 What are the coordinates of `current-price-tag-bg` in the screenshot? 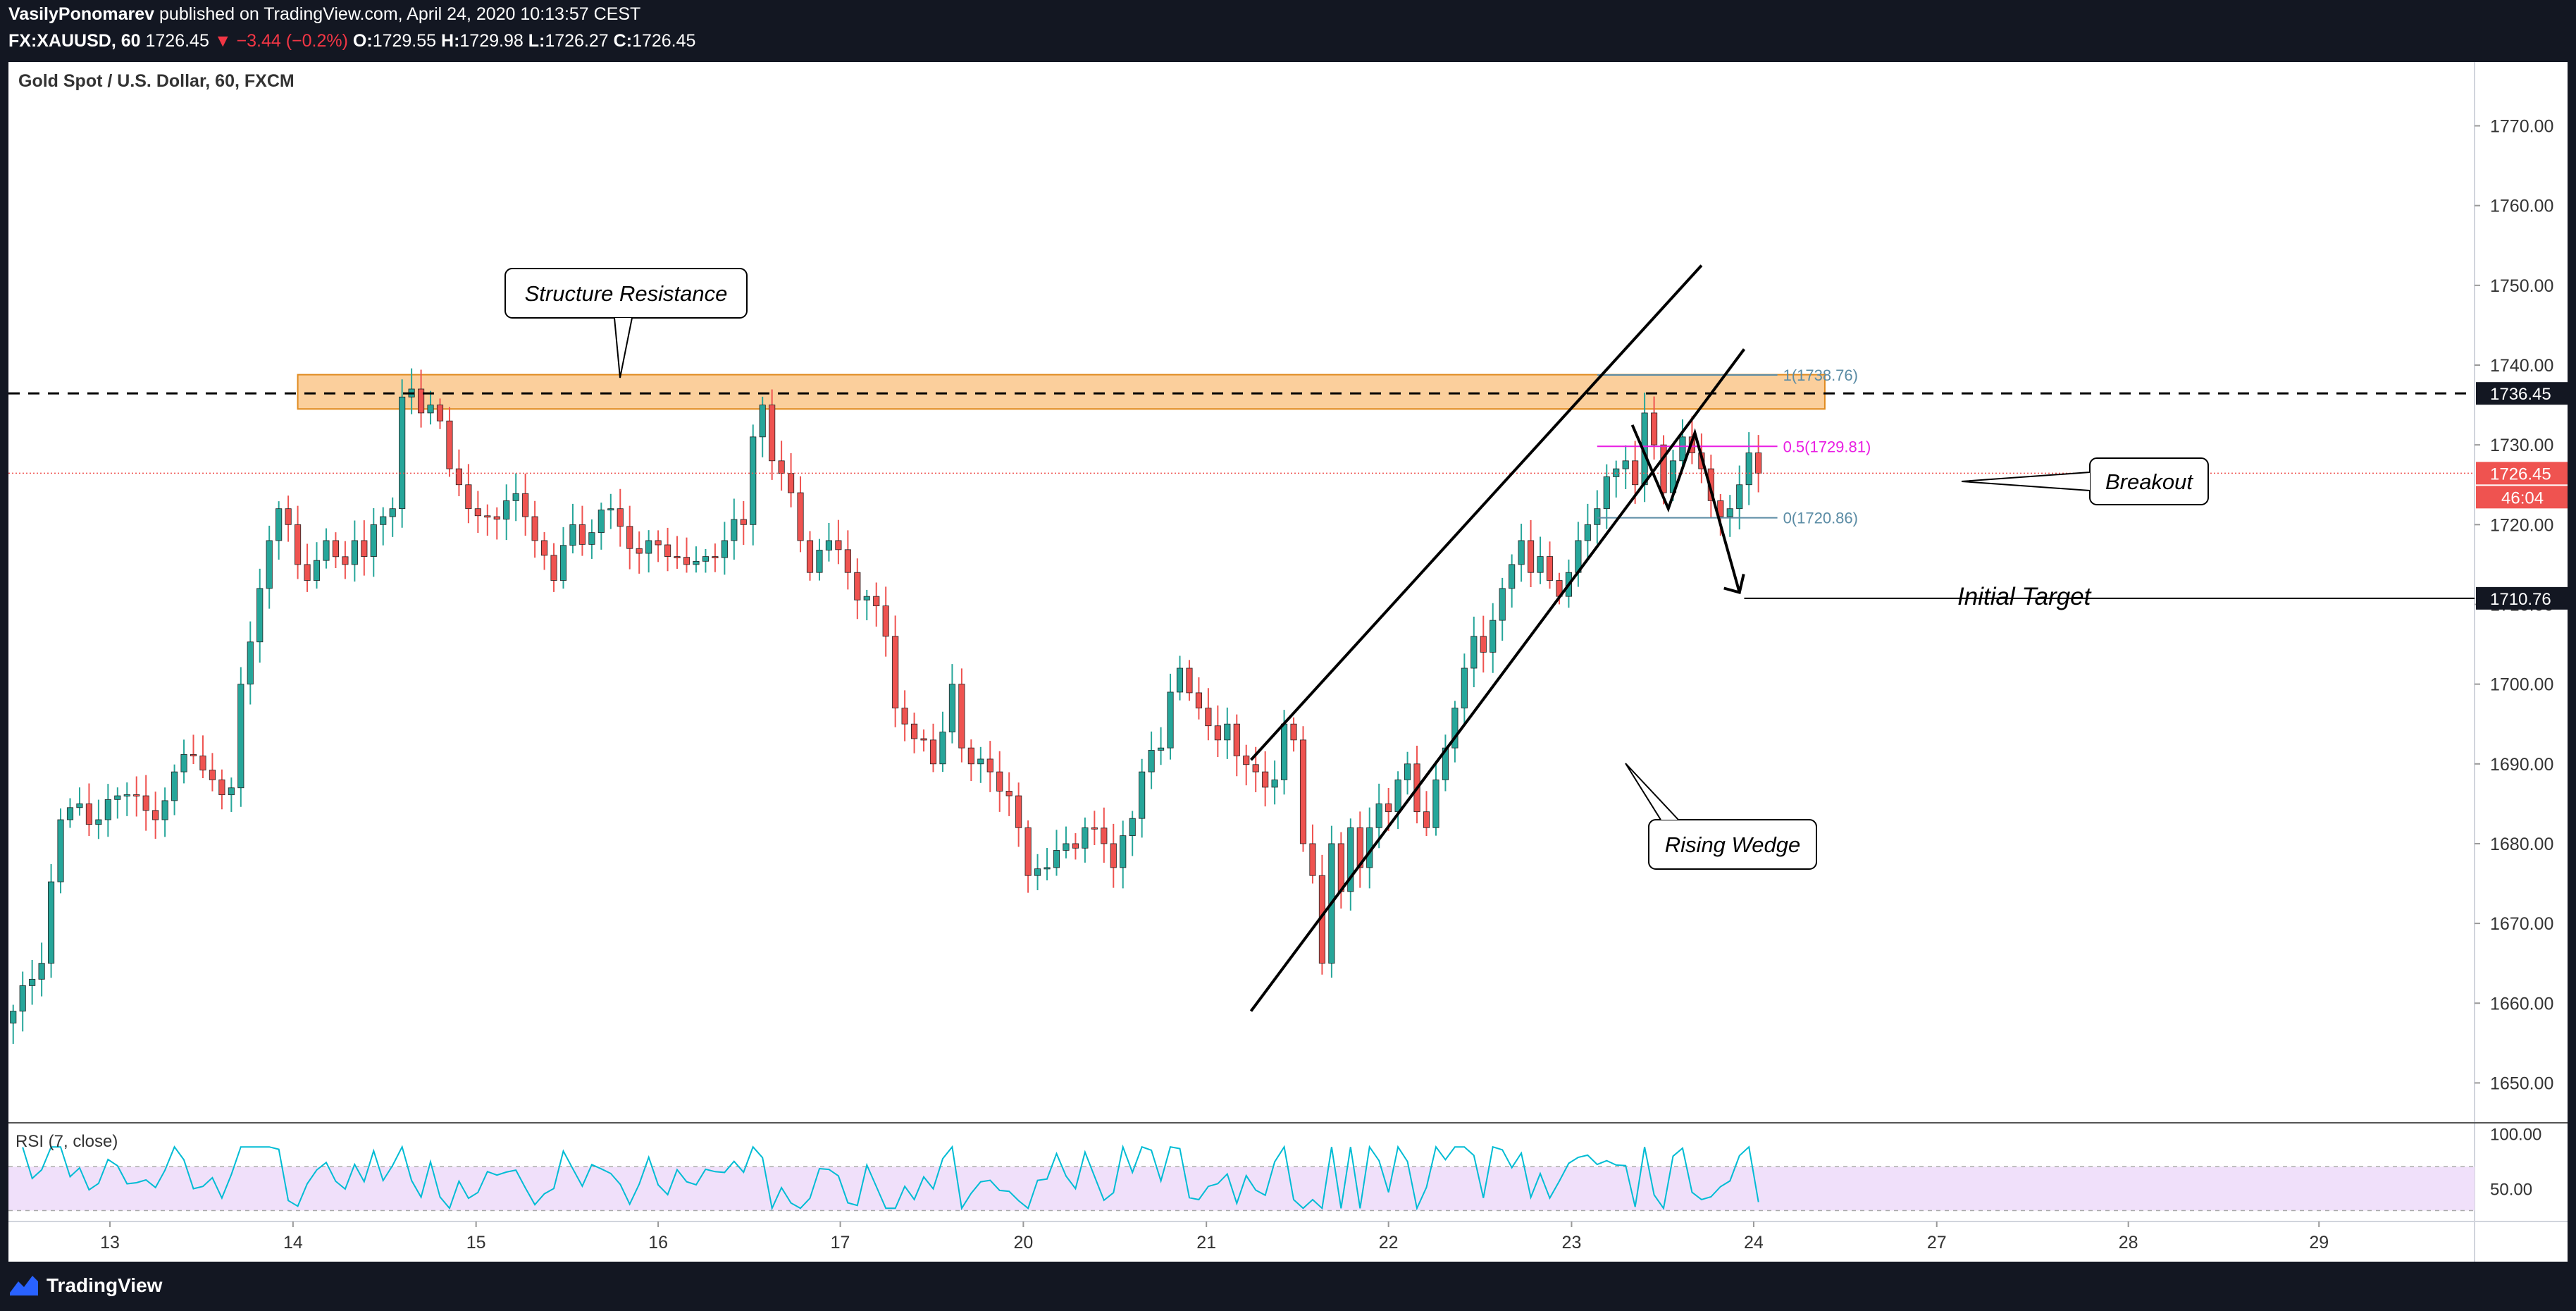 It's located at (2522, 473).